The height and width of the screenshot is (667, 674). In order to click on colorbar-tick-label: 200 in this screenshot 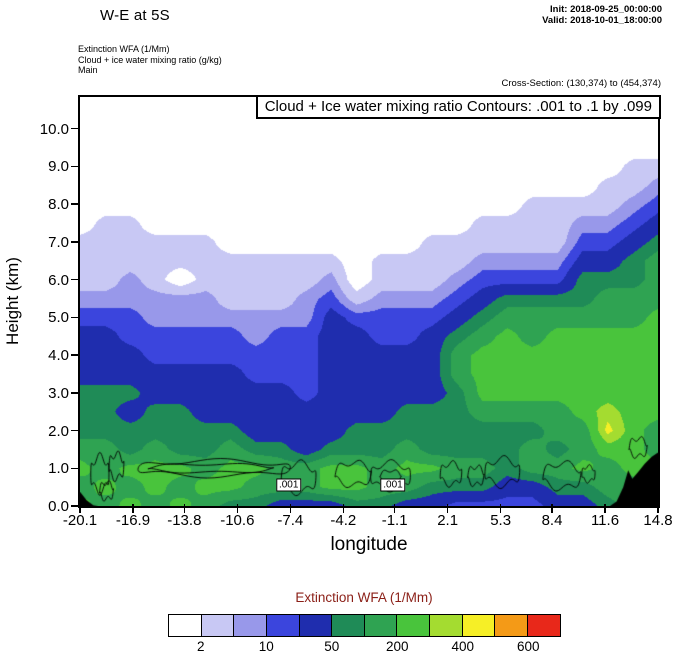, I will do `click(397, 646)`.